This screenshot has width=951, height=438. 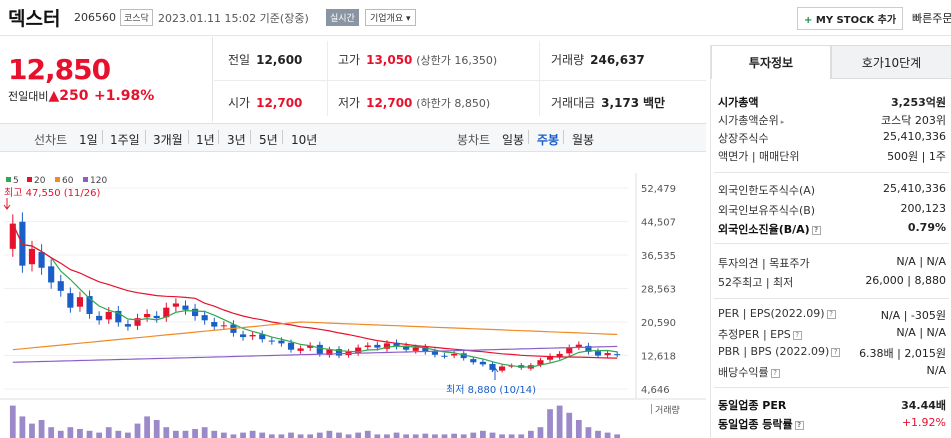 What do you see at coordinates (583, 140) in the screenshot?
I see `candle-monthly: 월봉` at bounding box center [583, 140].